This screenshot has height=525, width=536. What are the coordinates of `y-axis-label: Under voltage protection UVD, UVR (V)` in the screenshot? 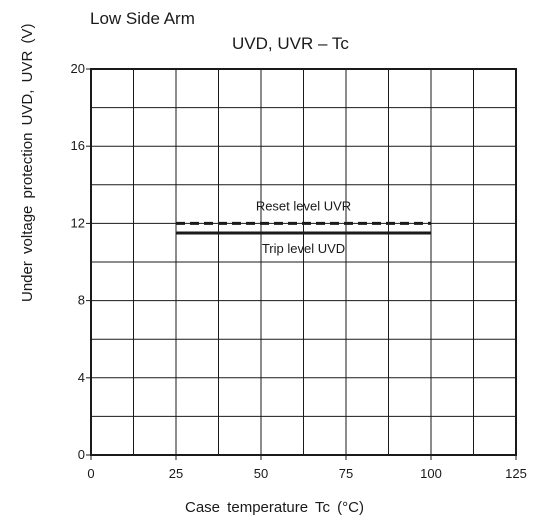 It's located at (27, 162).